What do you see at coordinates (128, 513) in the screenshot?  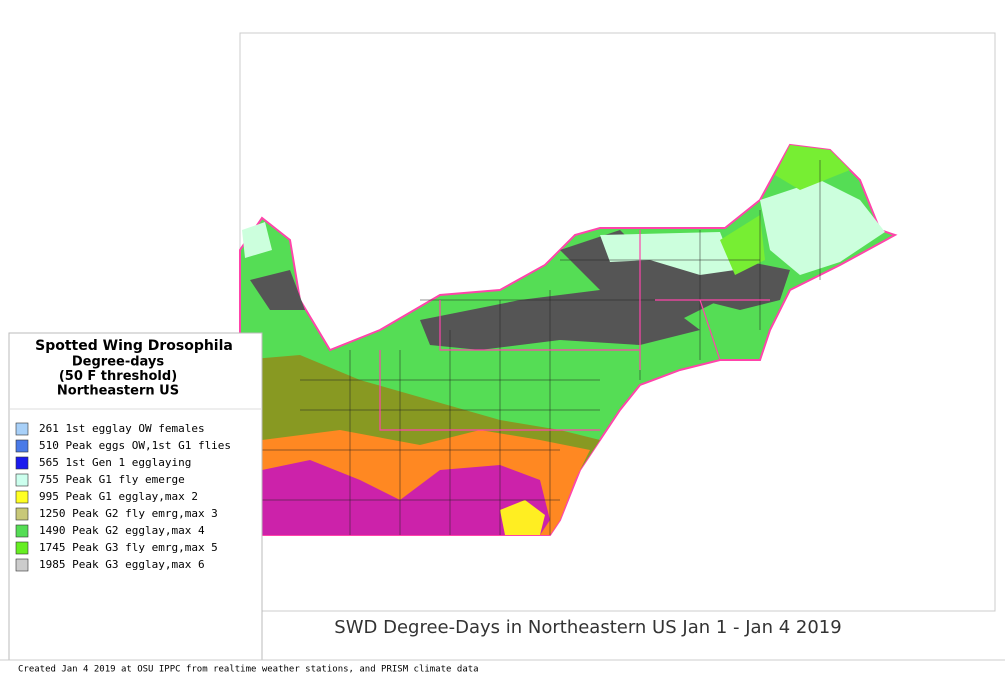 I see `legend-label: 1250 Peak G2 fly emrg,max 3` at bounding box center [128, 513].